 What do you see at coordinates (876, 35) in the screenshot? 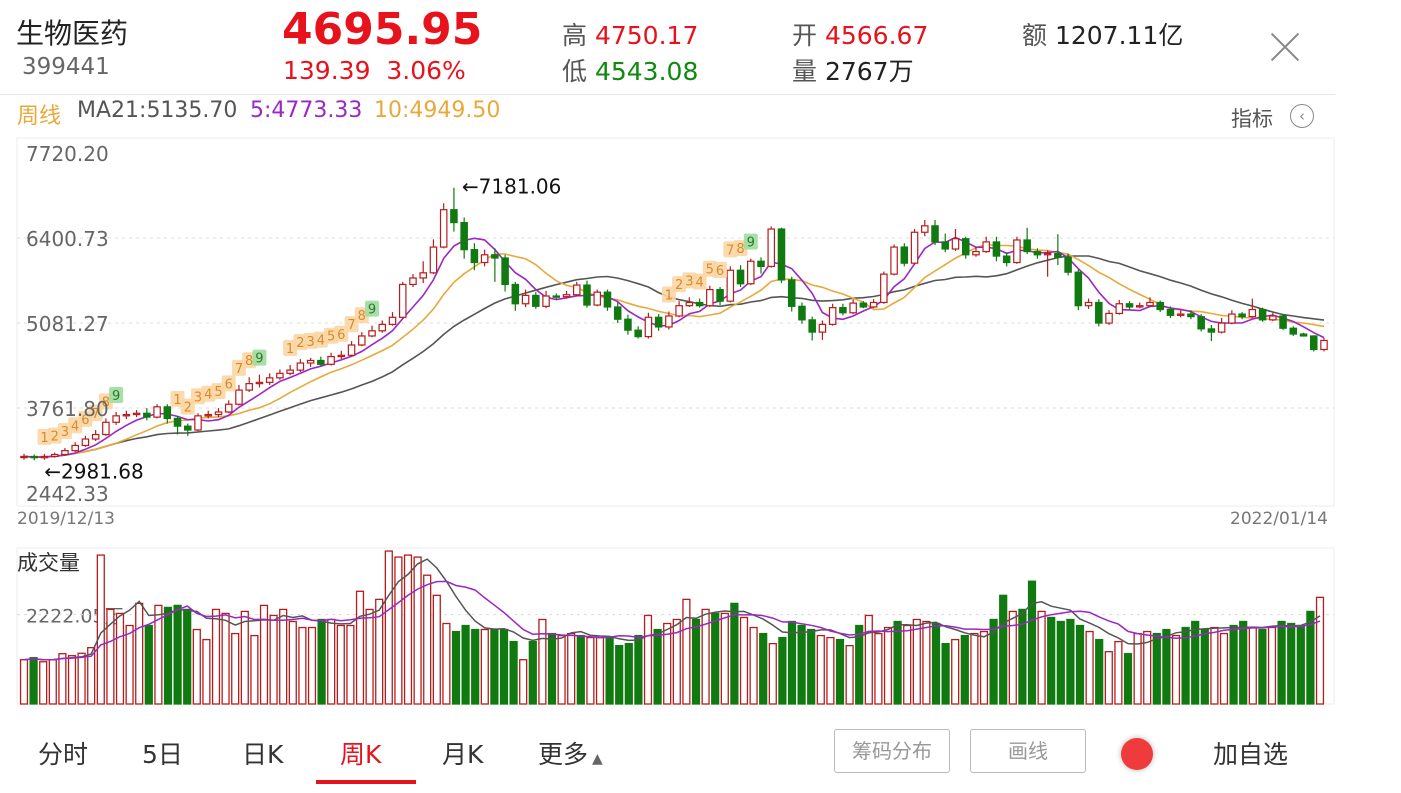
I see `open-value: 4566.67` at bounding box center [876, 35].